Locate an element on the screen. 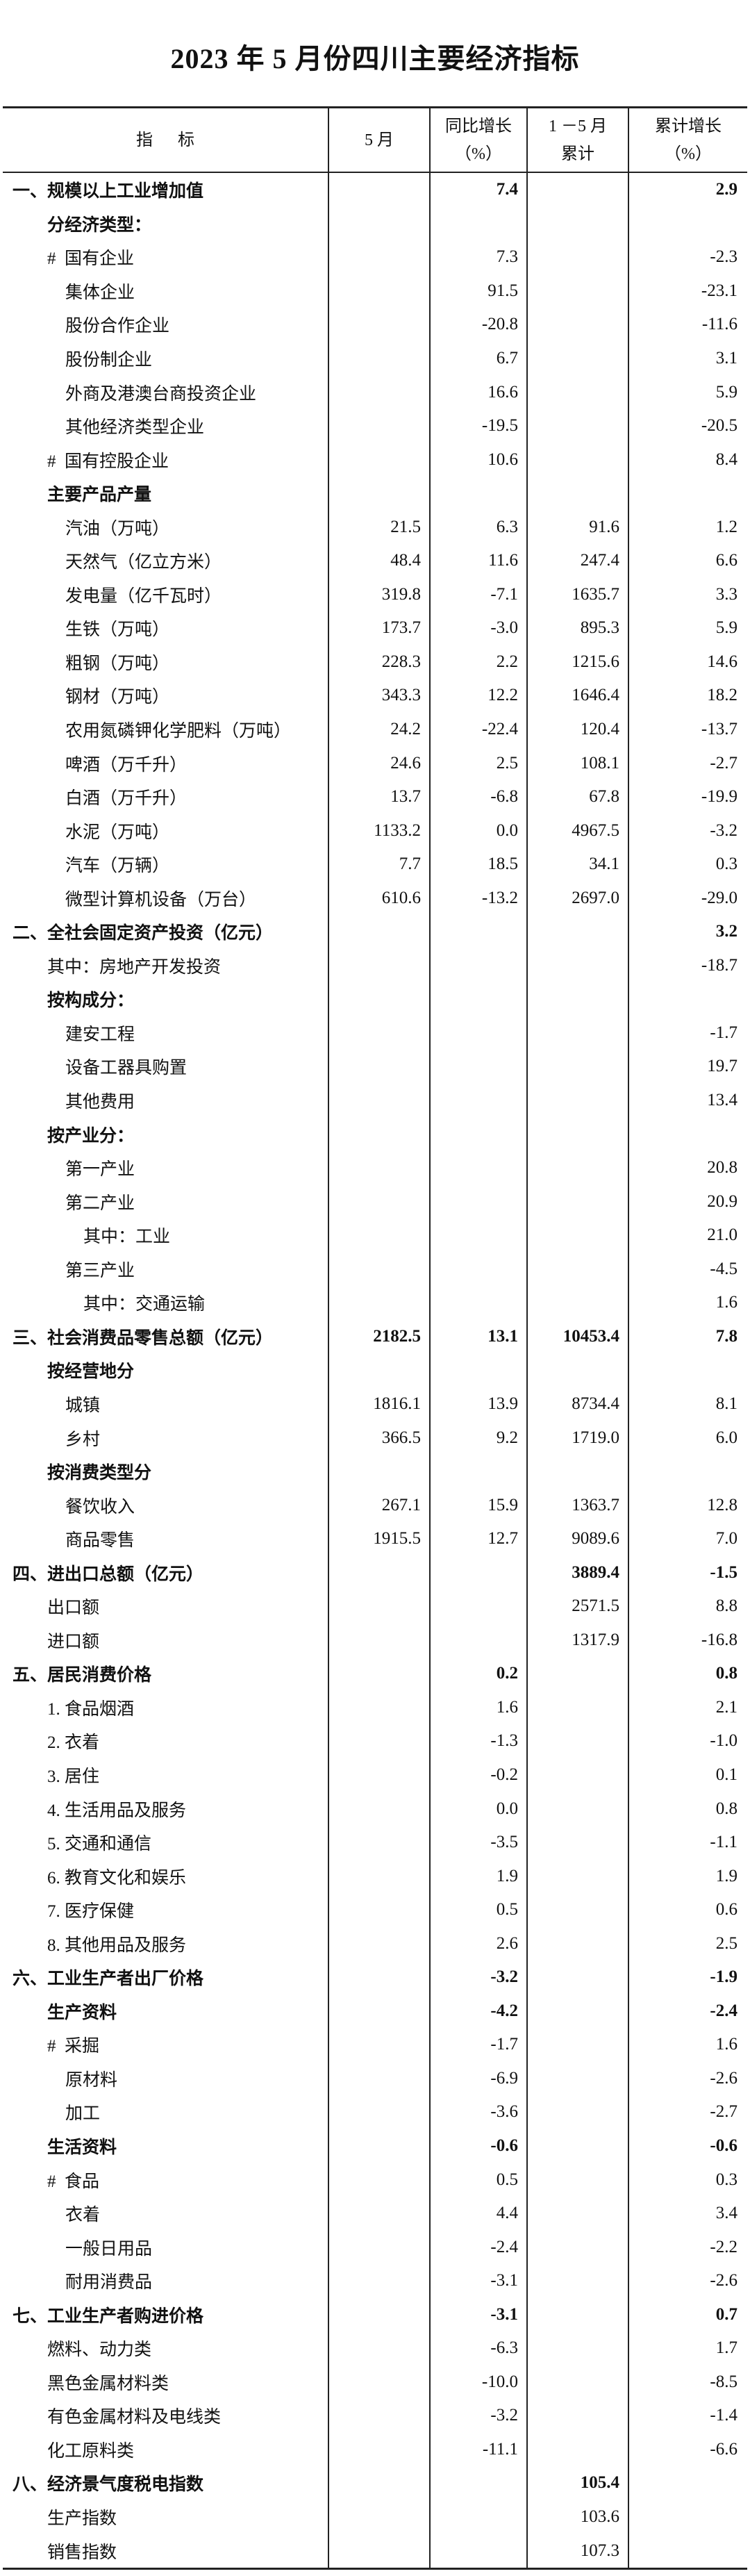  cell-cumulative-growth: 1.2 is located at coordinates (687, 528).